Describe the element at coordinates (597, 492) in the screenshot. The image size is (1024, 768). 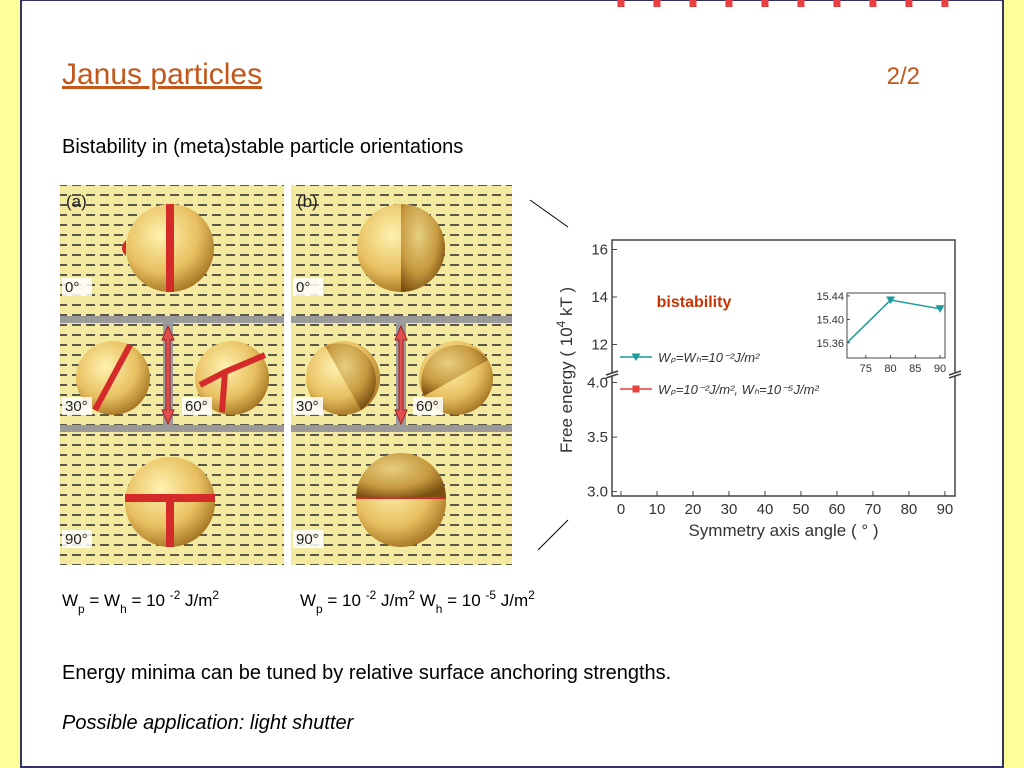
I see `y-tick-label: 3.0` at that location.